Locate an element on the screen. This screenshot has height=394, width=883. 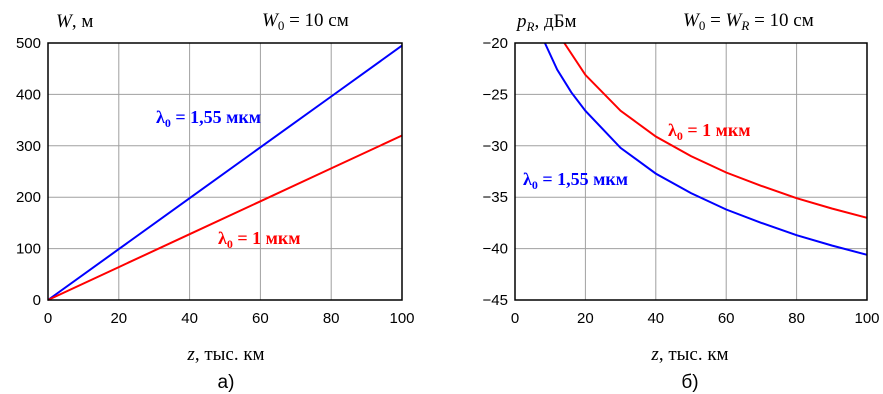
y-axis-symbol: W is located at coordinates (65, 21).